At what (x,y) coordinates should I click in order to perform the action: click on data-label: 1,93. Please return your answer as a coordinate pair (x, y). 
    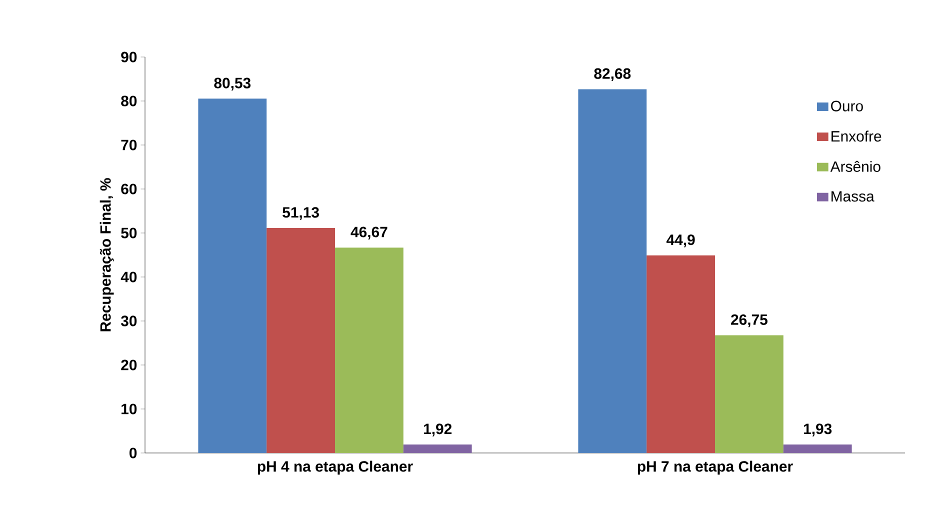
    Looking at the image, I should click on (818, 430).